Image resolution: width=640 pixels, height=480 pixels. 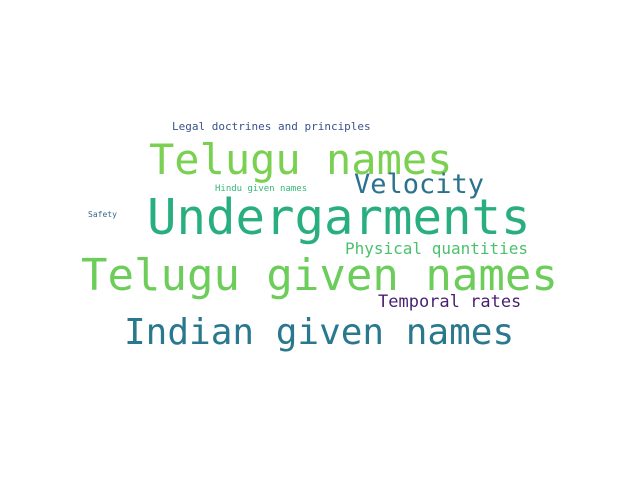 I want to click on word-temporal-rates: Temporal rates, so click(x=450, y=302).